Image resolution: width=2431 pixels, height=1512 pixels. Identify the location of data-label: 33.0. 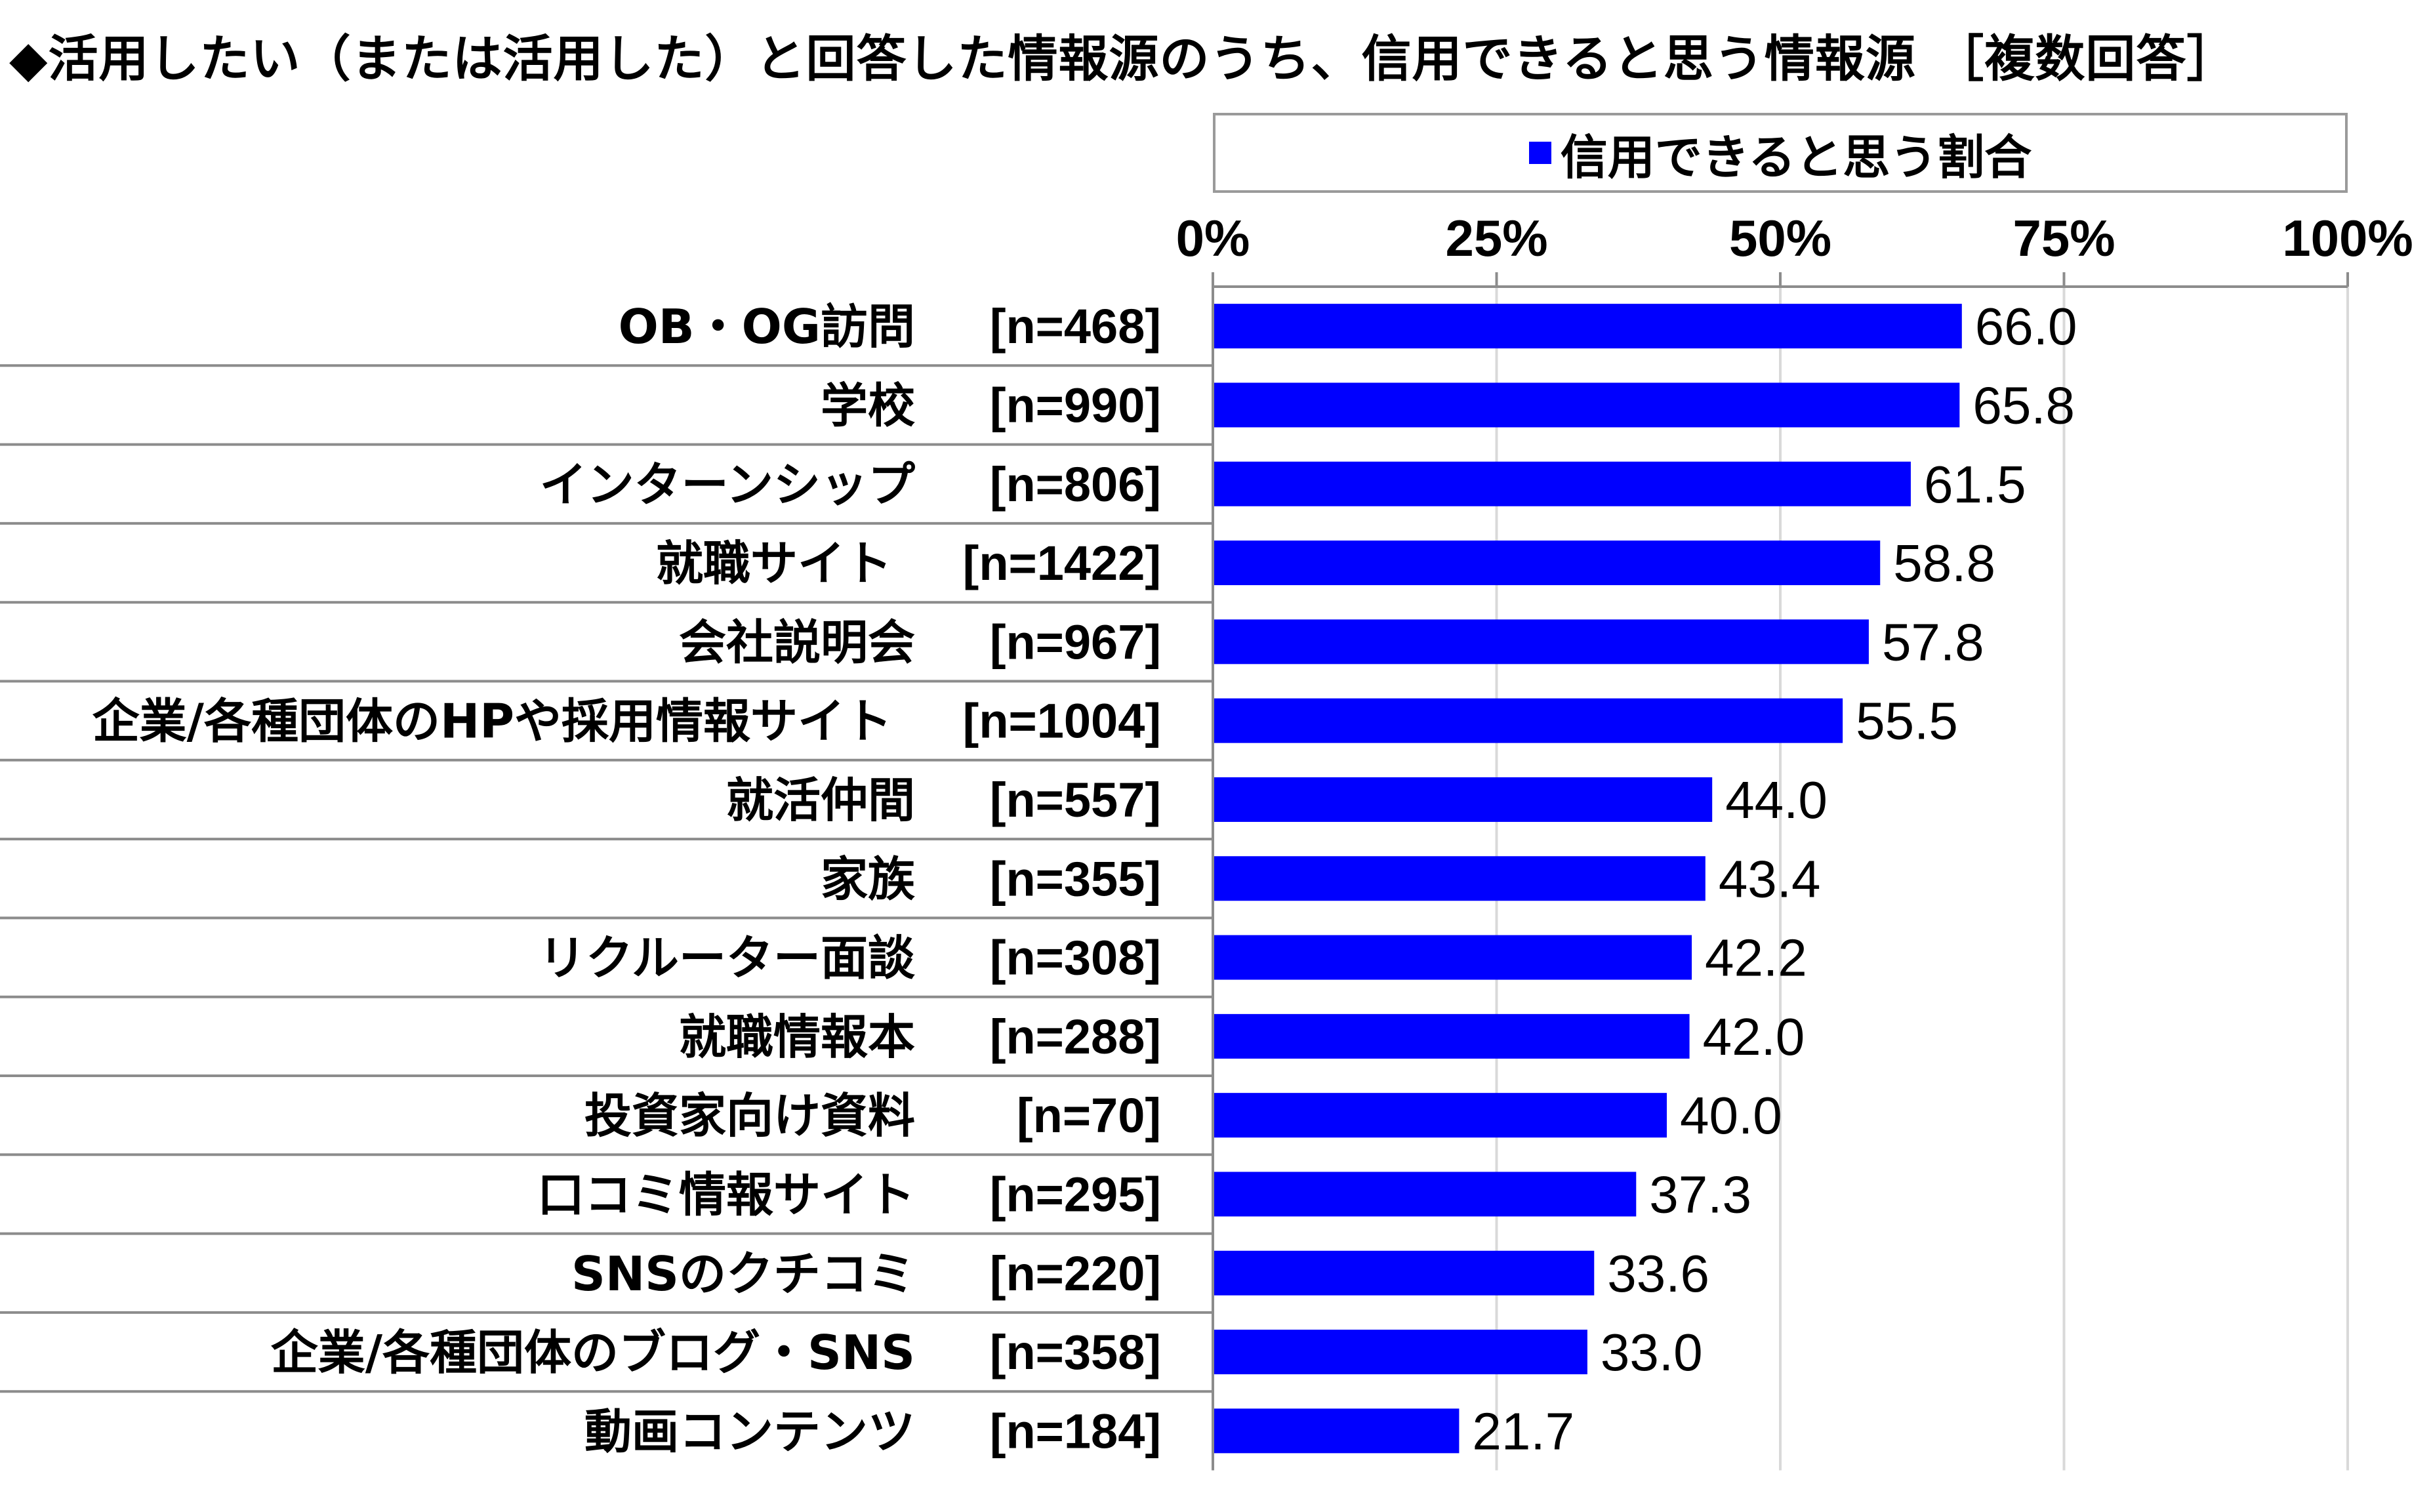
(1652, 1352).